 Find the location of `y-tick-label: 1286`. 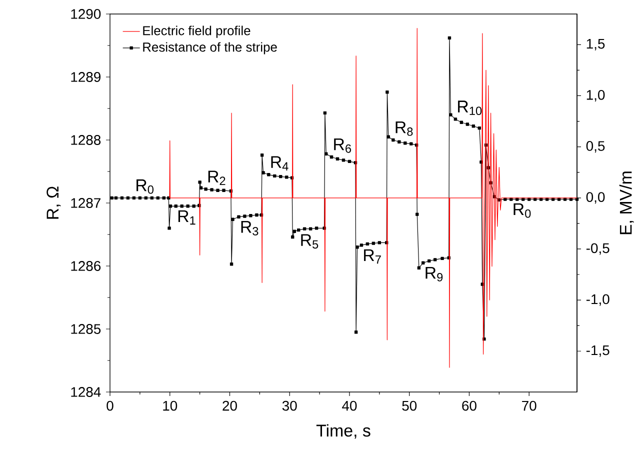

y-tick-label: 1286 is located at coordinates (86, 266).